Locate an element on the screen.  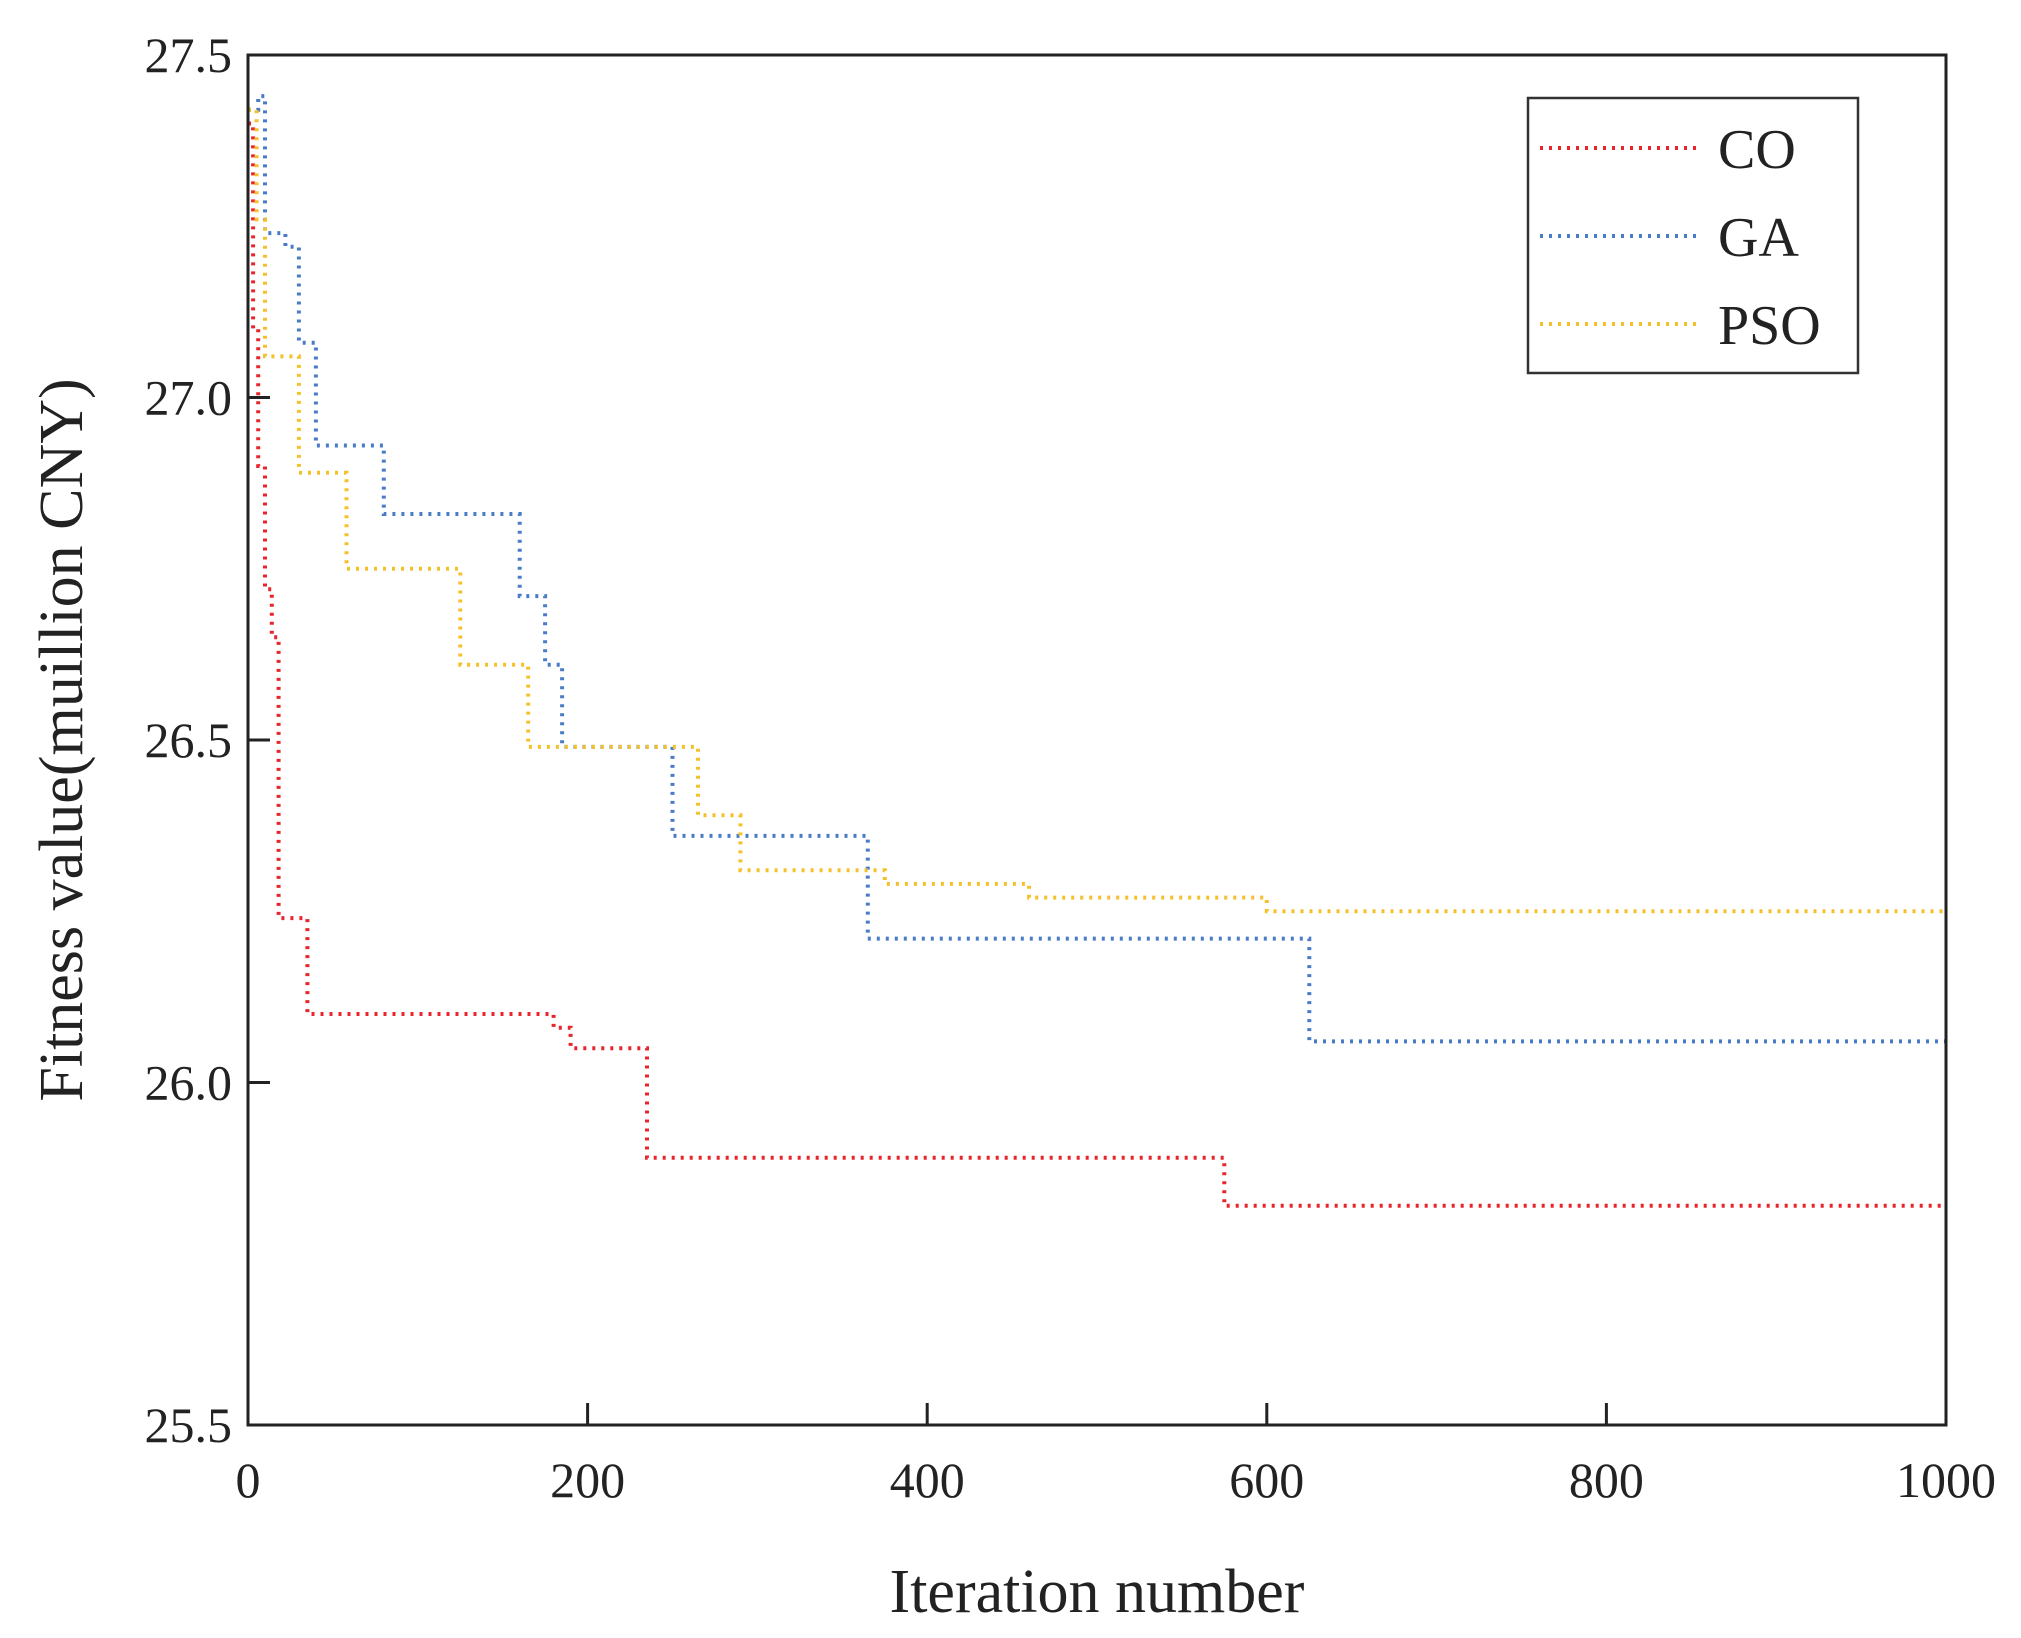
y-tick-label: 27.5 is located at coordinates (189, 55).